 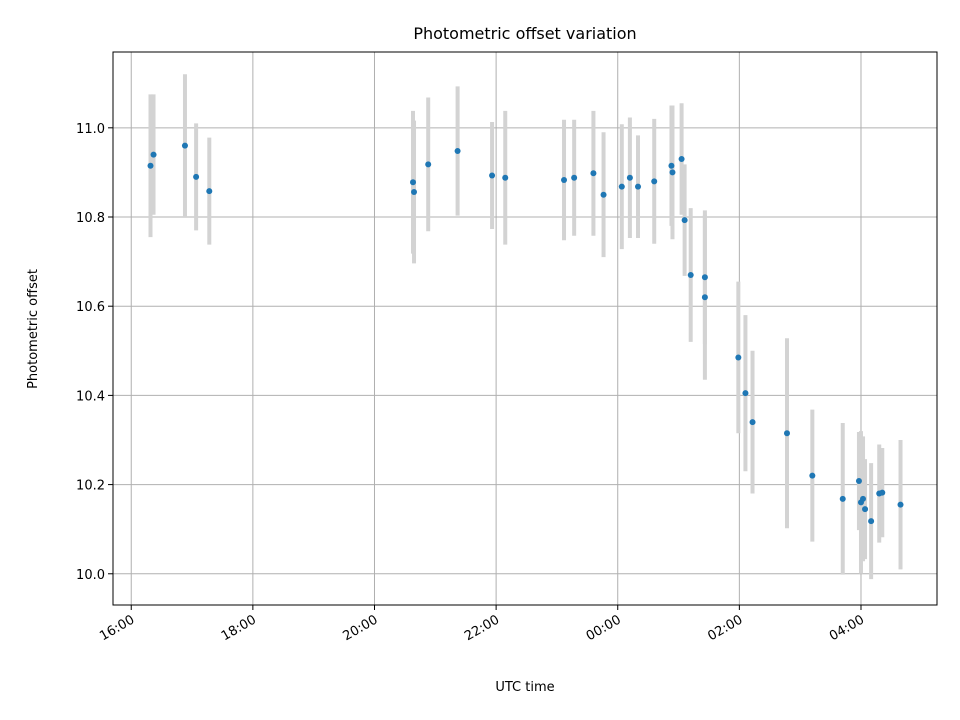 What do you see at coordinates (725, 628) in the screenshot?
I see `x-tick-label: 02:00` at bounding box center [725, 628].